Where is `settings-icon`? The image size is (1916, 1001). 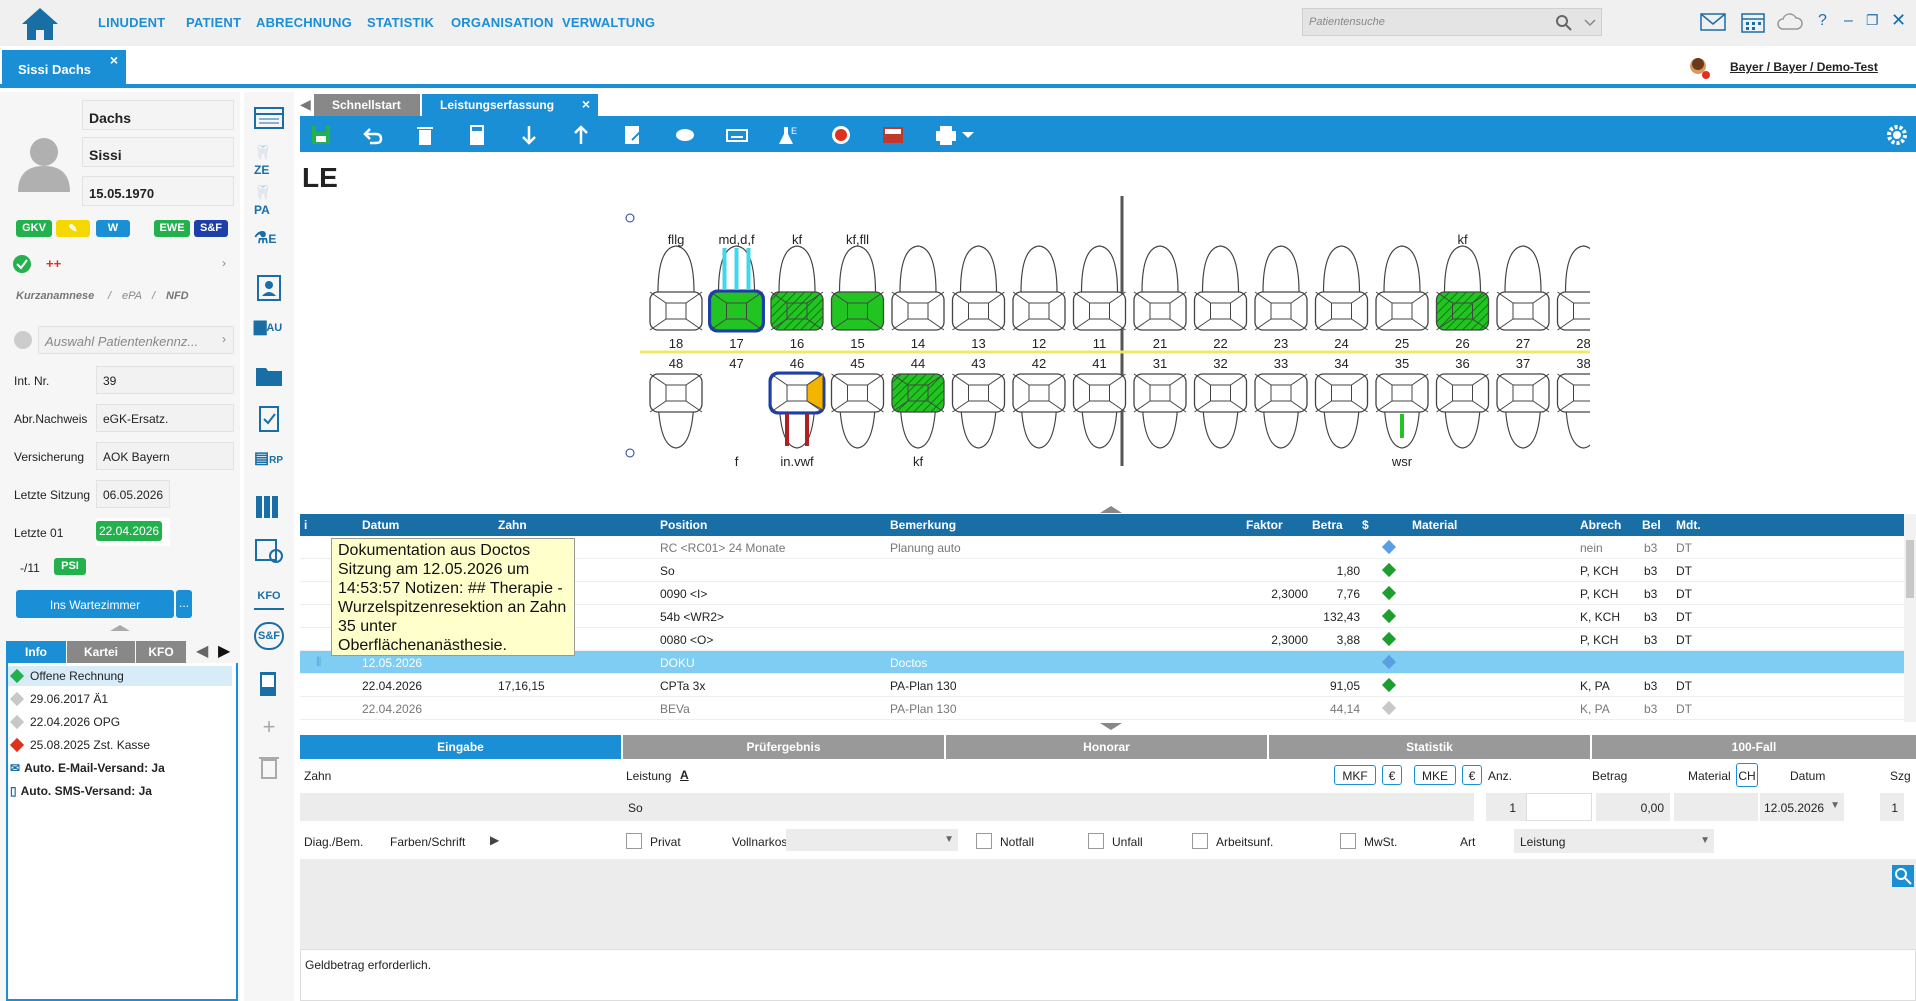
settings-icon is located at coordinates (1897, 135).